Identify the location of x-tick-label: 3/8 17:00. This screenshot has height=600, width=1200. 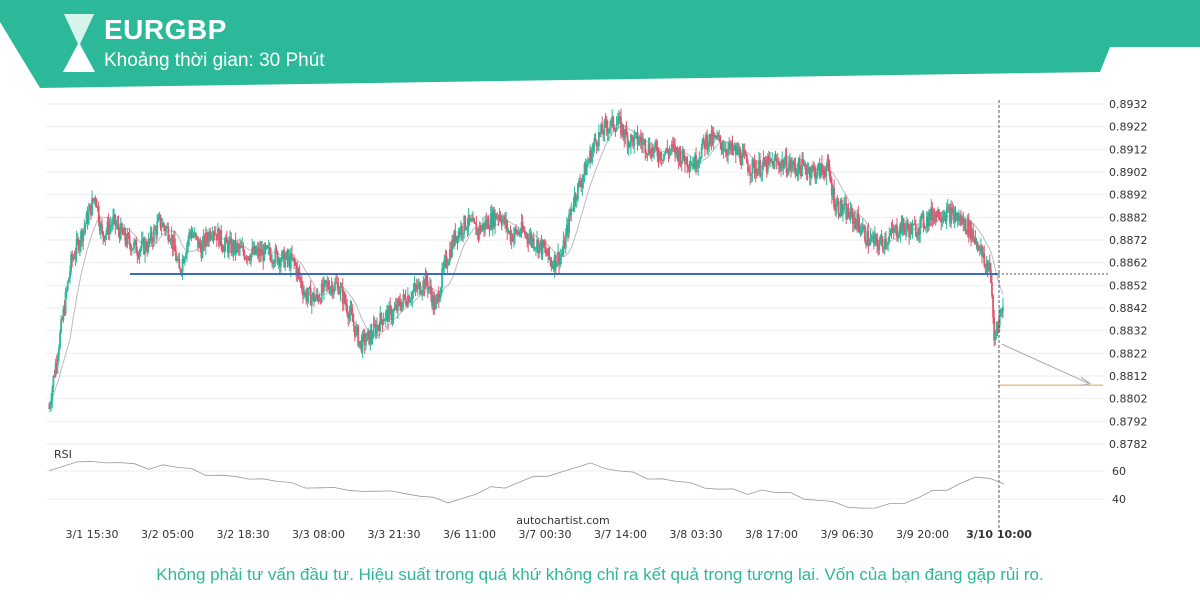
(771, 534).